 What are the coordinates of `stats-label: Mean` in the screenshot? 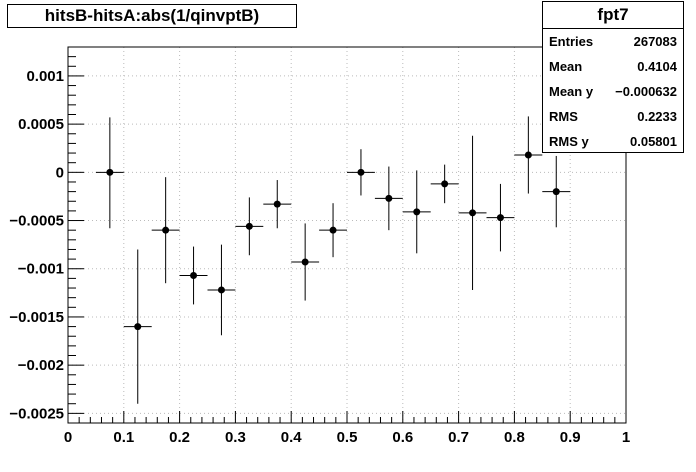 It's located at (566, 66).